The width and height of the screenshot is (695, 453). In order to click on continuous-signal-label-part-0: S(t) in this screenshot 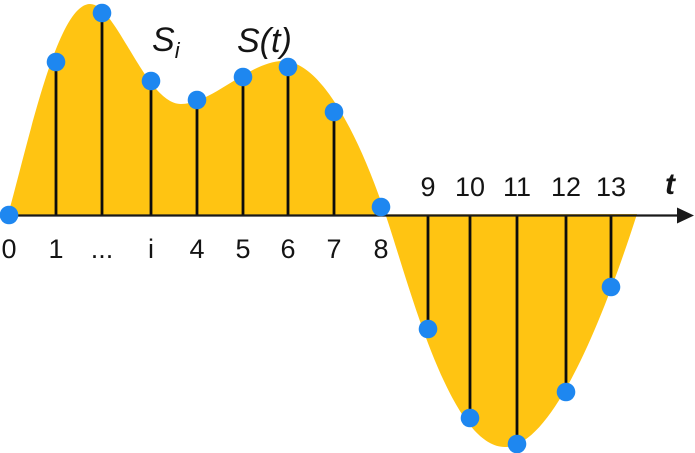, I will do `click(264, 41)`.